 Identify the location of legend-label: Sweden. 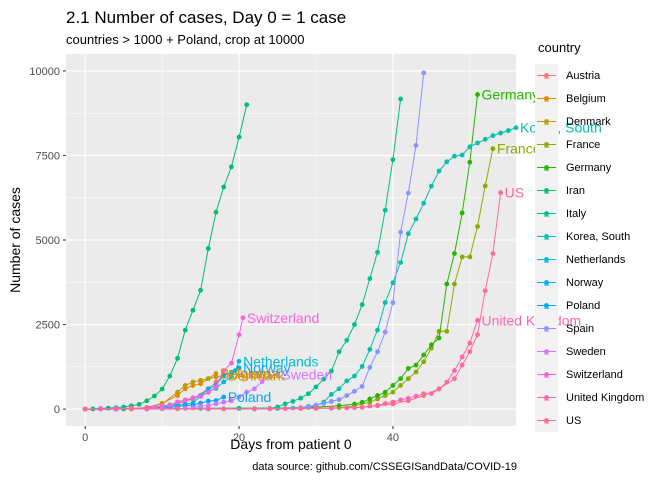
(586, 352).